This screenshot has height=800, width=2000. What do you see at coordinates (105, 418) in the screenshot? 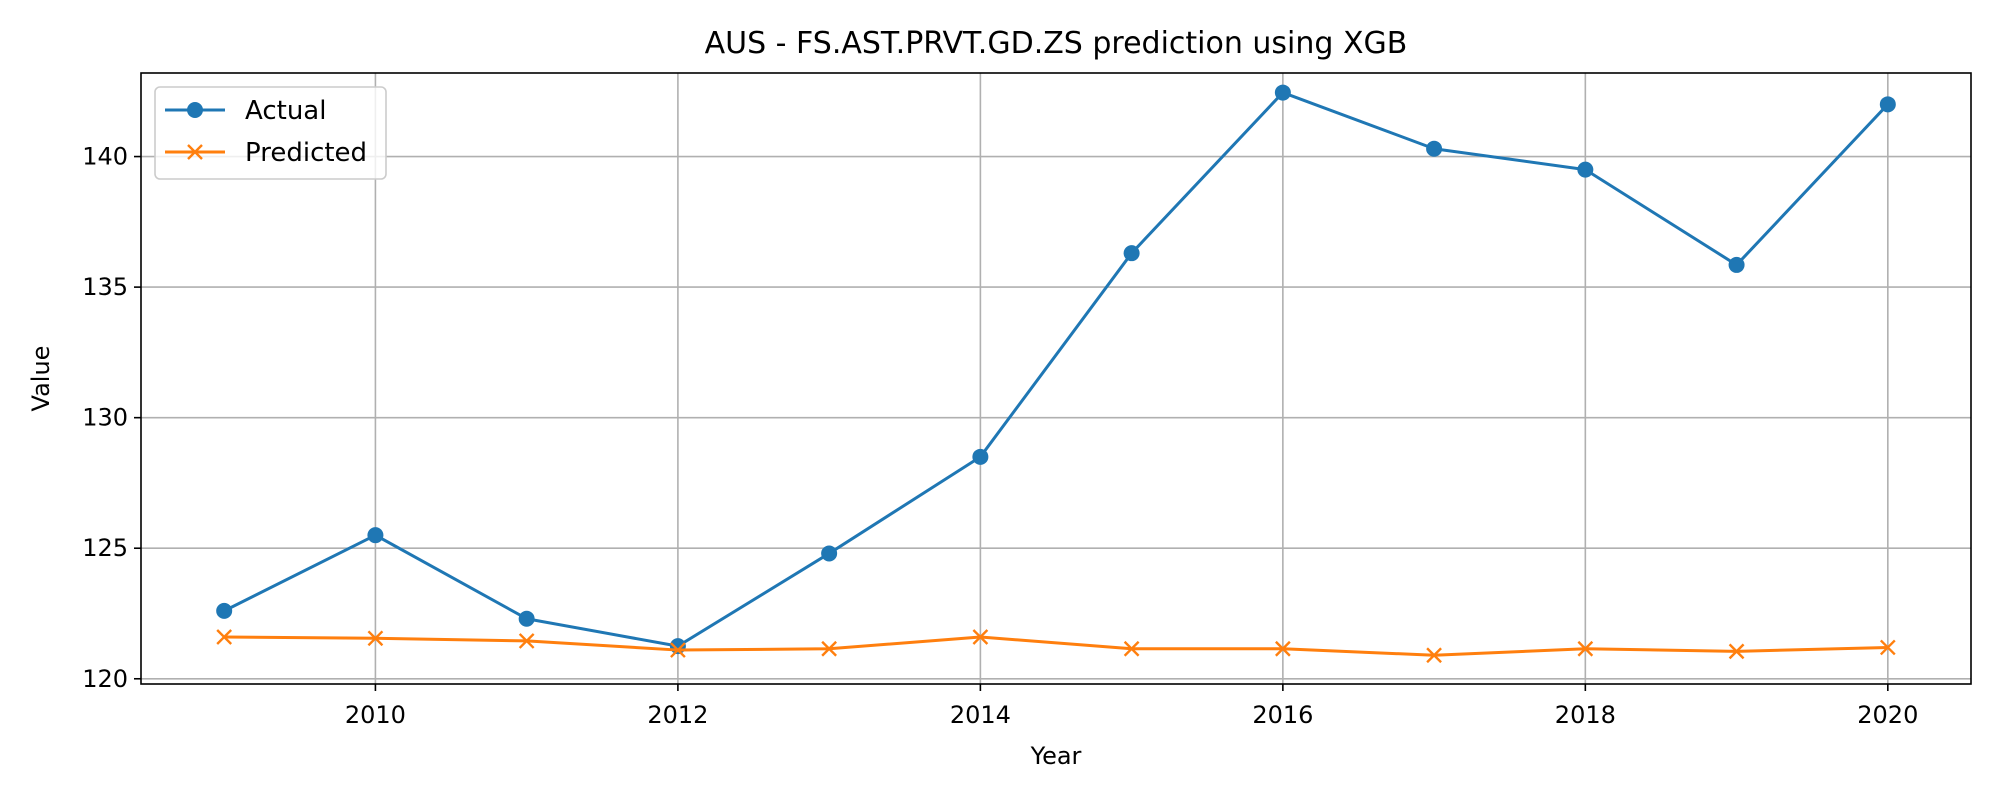
I see `y-tick-label: 130` at bounding box center [105, 418].